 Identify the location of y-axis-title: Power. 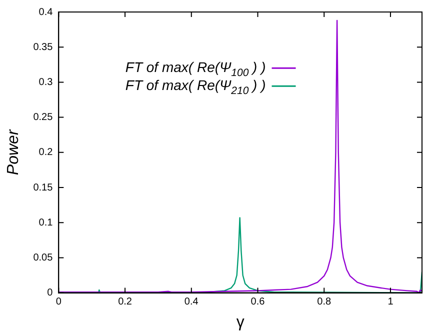
(13, 152).